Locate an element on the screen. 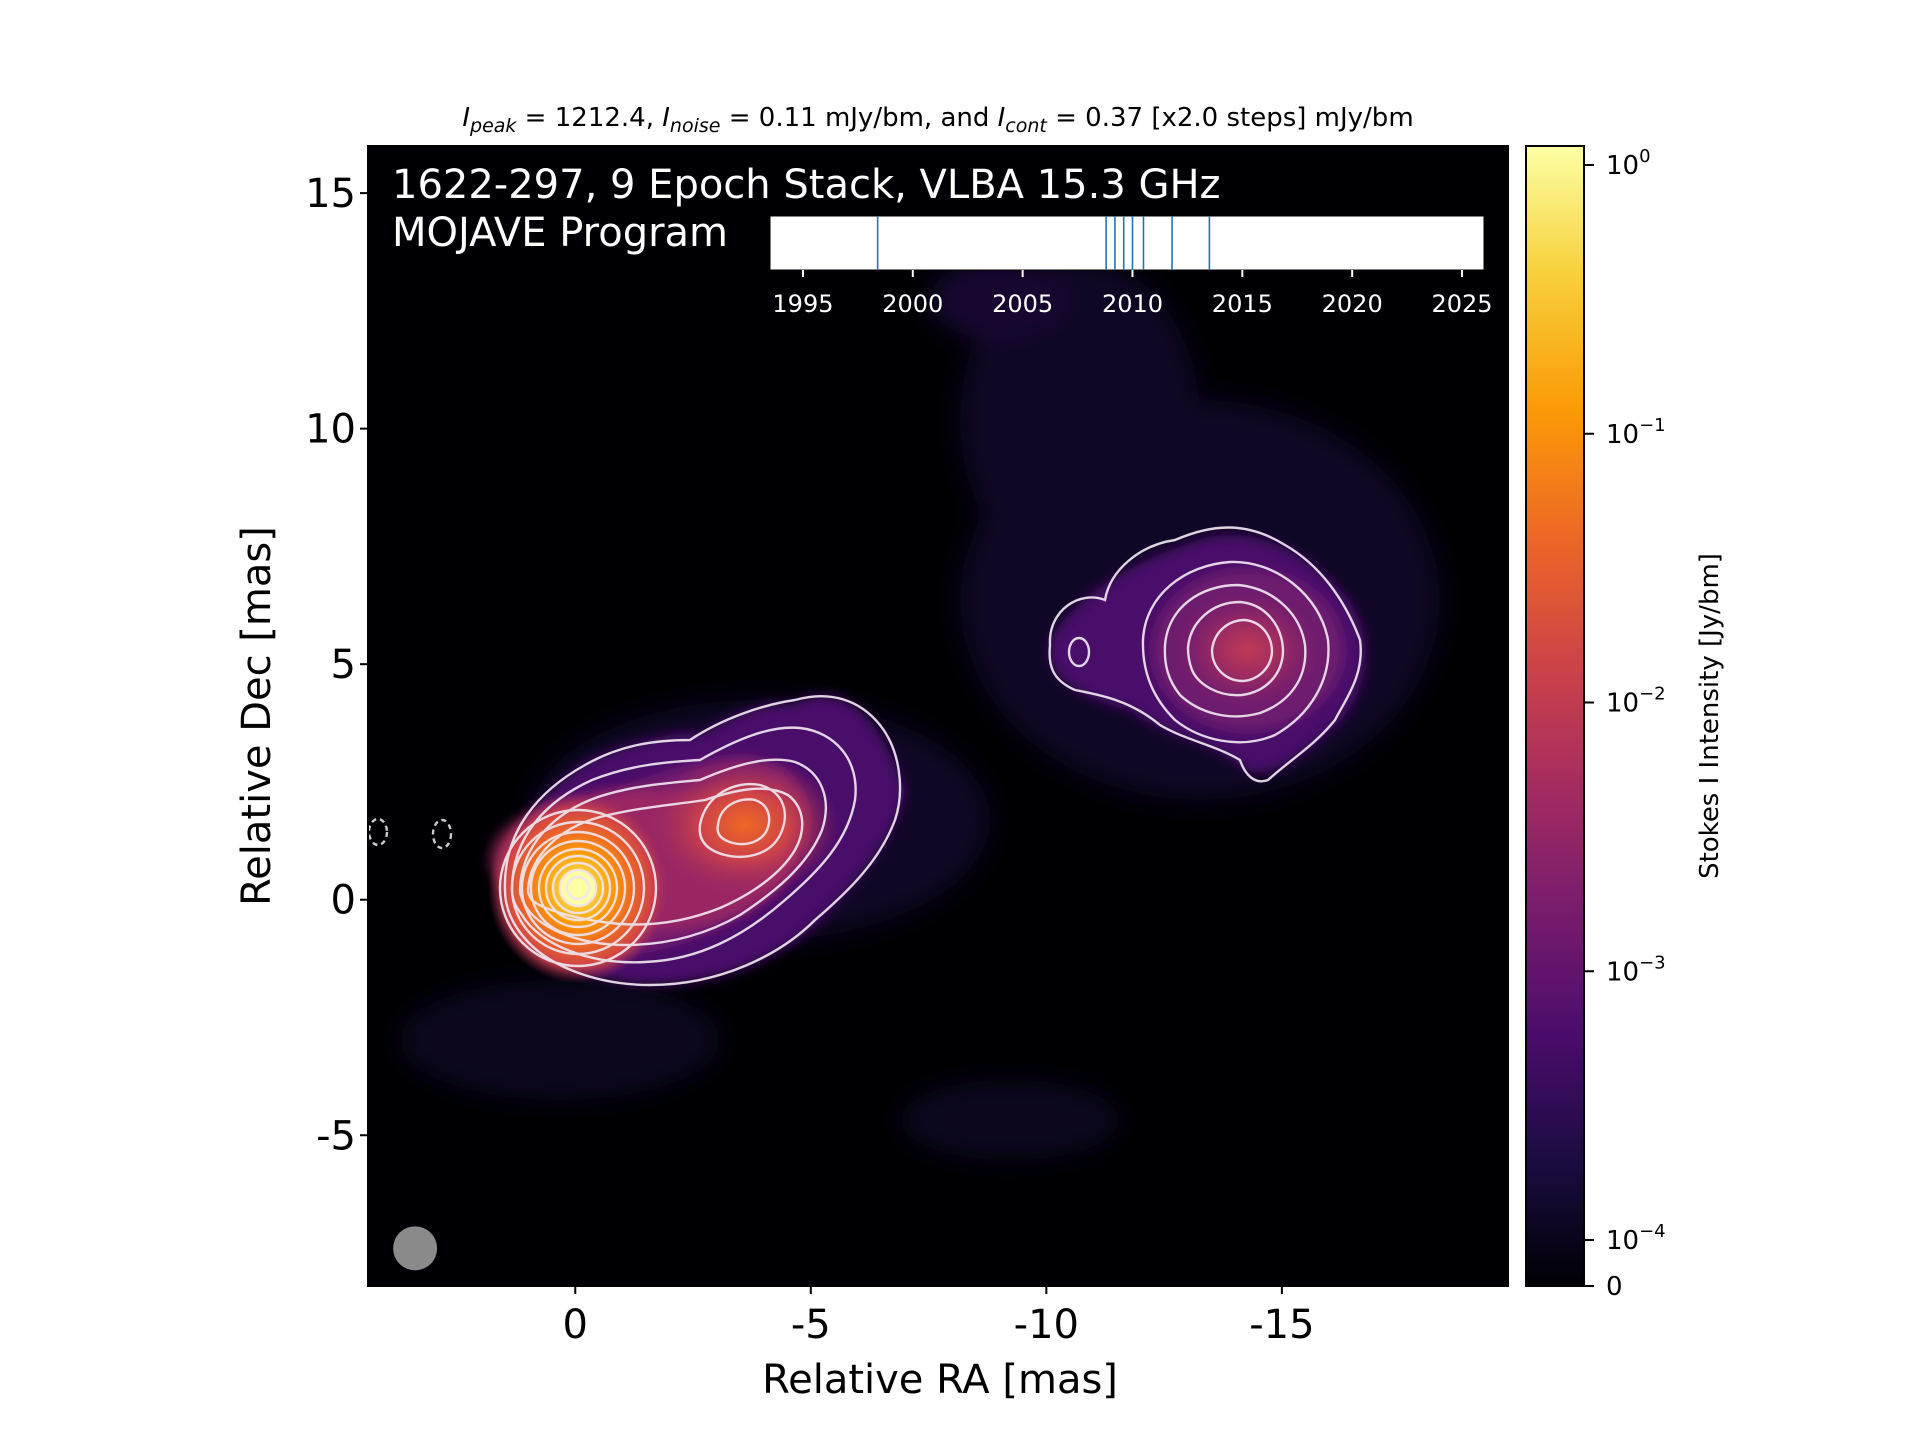 This screenshot has width=1920, height=1440. y-axis-ticks: -5 0 5 10 15 is located at coordinates (336, 665).